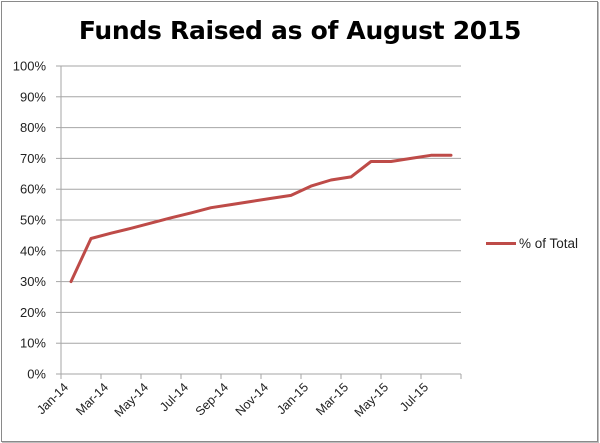 Image resolution: width=600 pixels, height=443 pixels. What do you see at coordinates (33, 343) in the screenshot?
I see `y-tick-label: 10%` at bounding box center [33, 343].